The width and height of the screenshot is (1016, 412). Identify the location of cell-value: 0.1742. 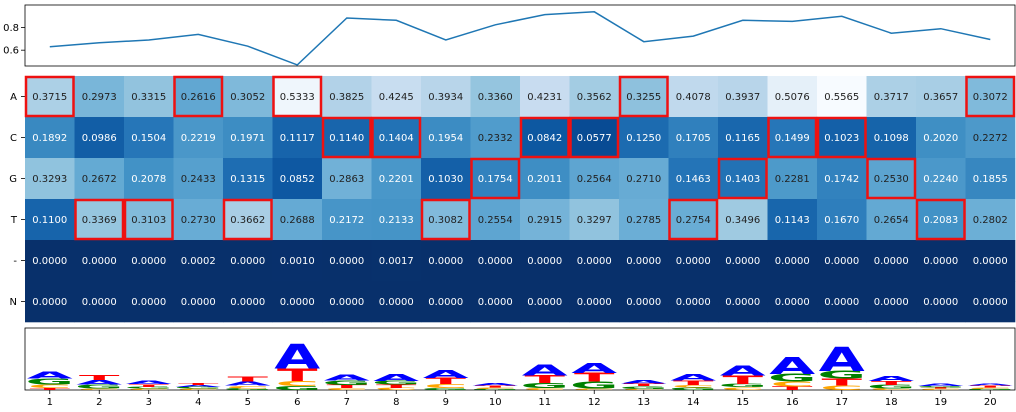
(841, 179).